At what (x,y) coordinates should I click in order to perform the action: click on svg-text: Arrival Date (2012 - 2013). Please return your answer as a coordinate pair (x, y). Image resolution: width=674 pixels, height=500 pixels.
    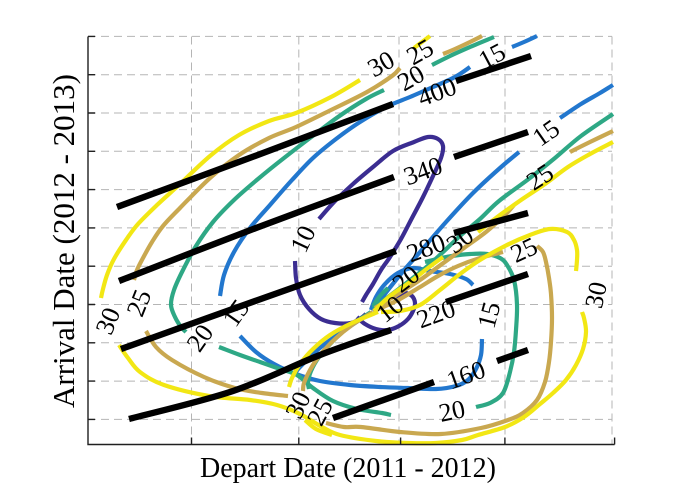
    Looking at the image, I should click on (63, 241).